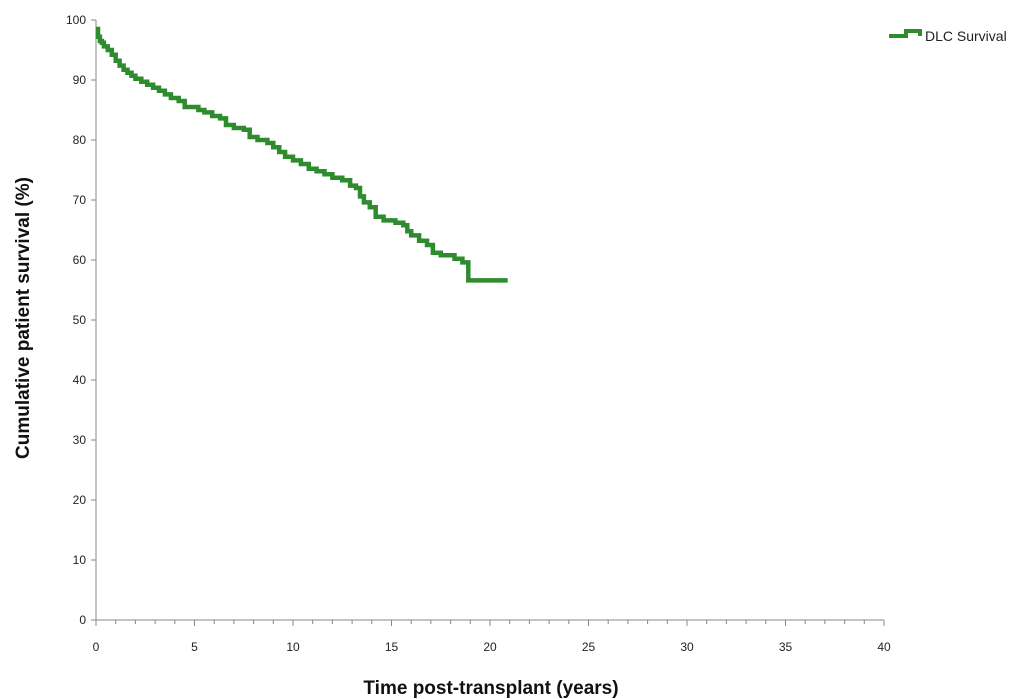 This screenshot has width=1030, height=699. Describe the element at coordinates (490, 688) in the screenshot. I see `x-axis-title: Time post-transplant (years)` at that location.